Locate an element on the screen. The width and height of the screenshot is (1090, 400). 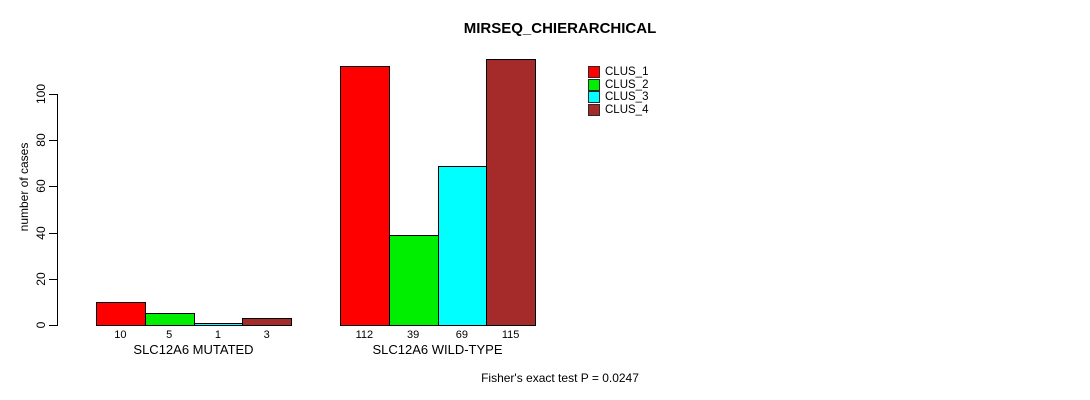
bar-value-label: 112 is located at coordinates (364, 335).